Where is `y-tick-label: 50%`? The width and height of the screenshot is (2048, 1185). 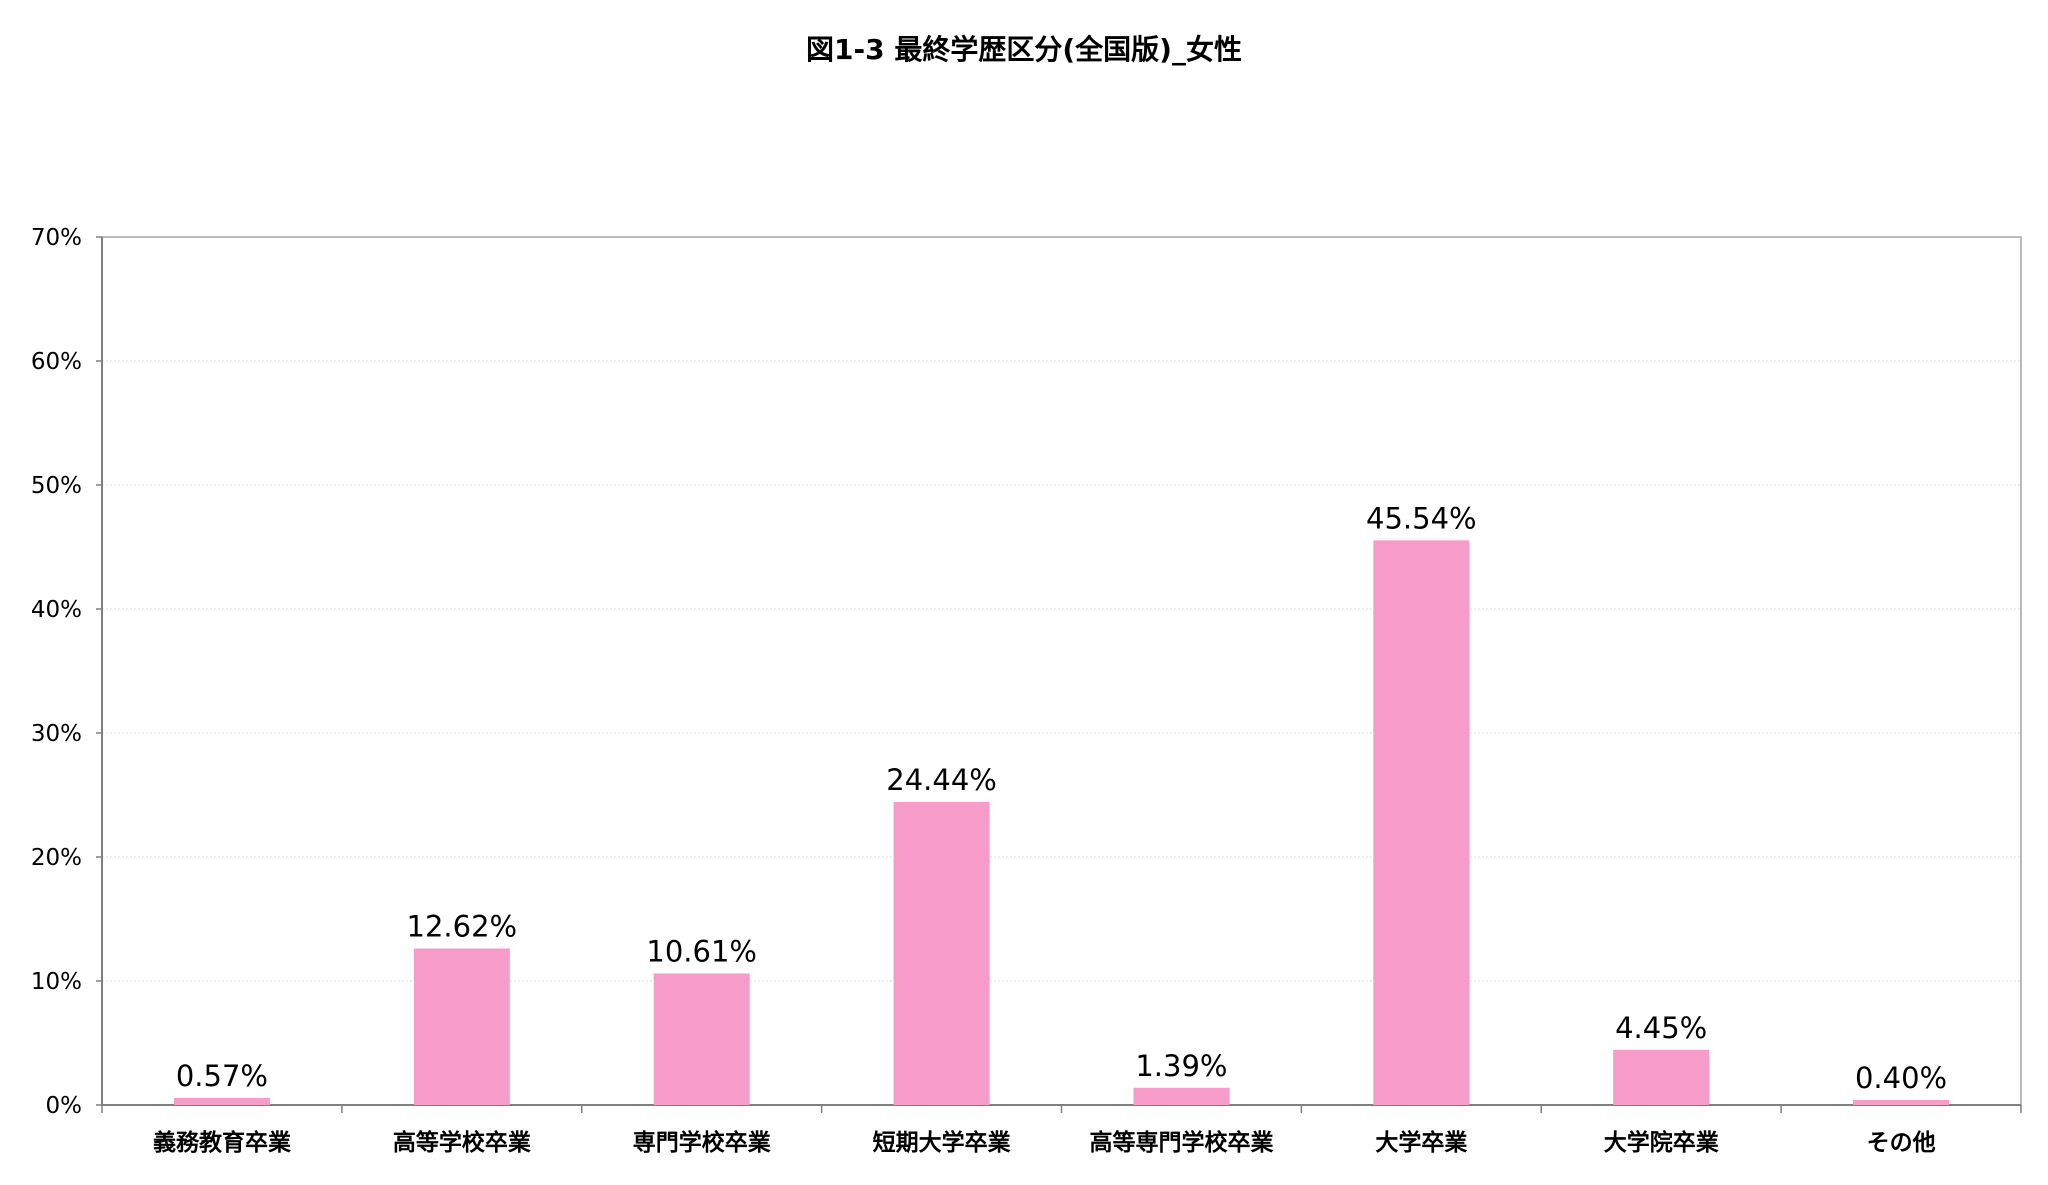
y-tick-label: 50% is located at coordinates (56, 486).